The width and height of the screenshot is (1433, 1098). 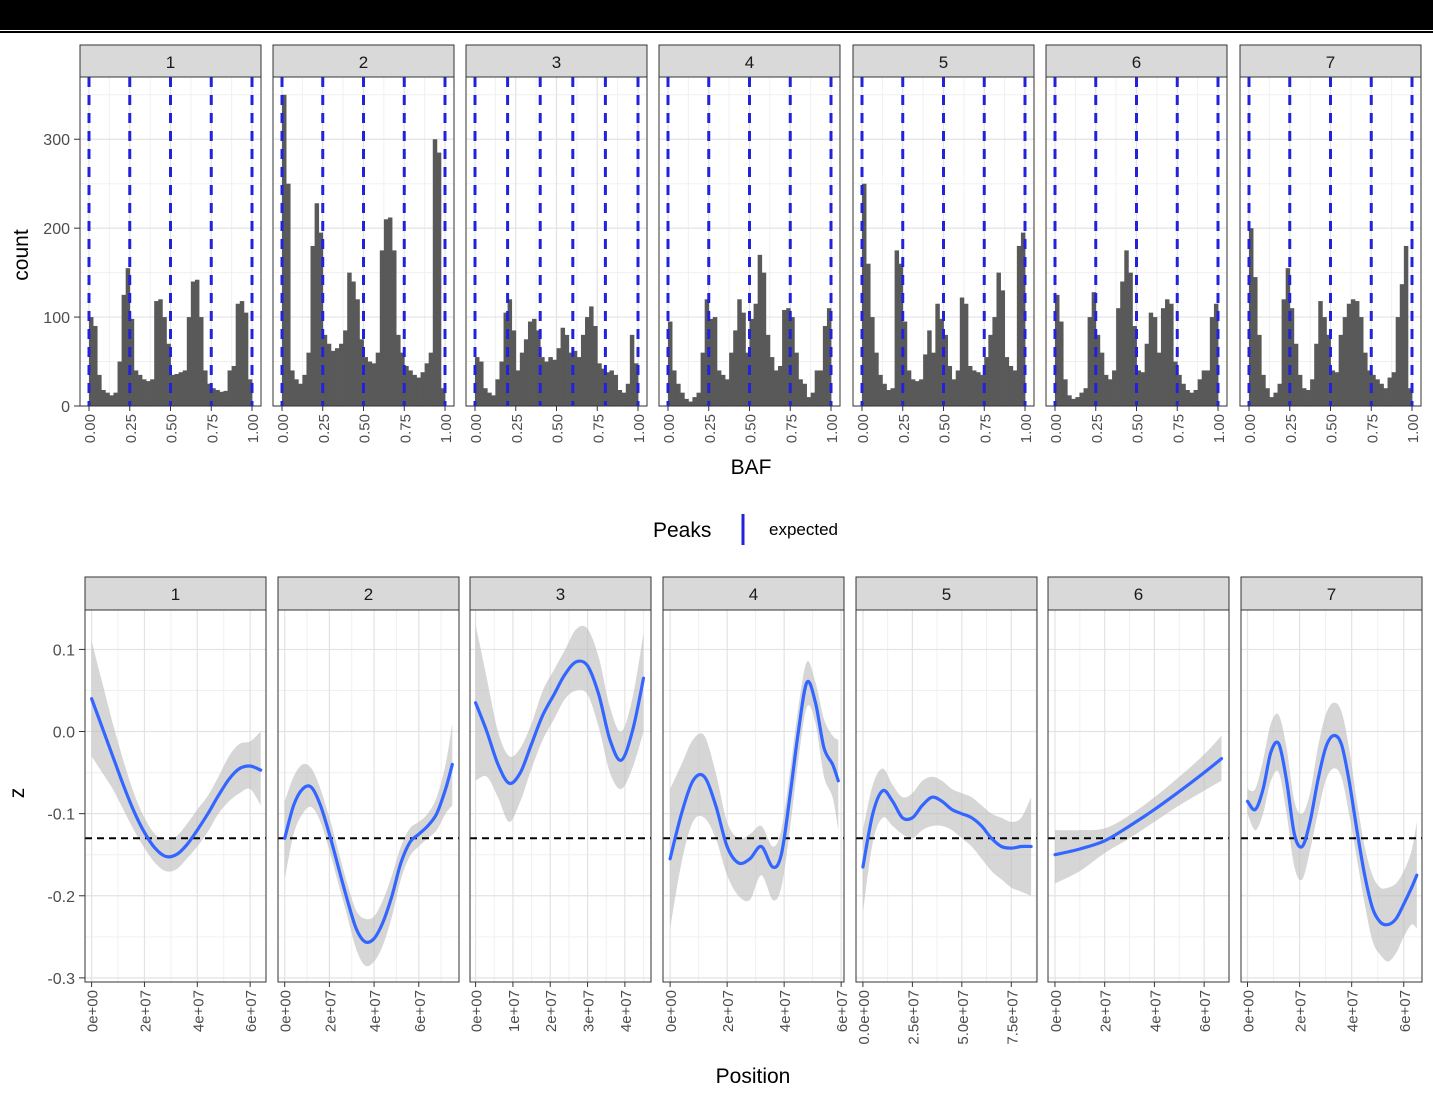 What do you see at coordinates (946, 810) in the screenshot?
I see `smooth-facet-5: 5 0.0e+00 2.5e+07 5.0e+07 7.5e+07` at bounding box center [946, 810].